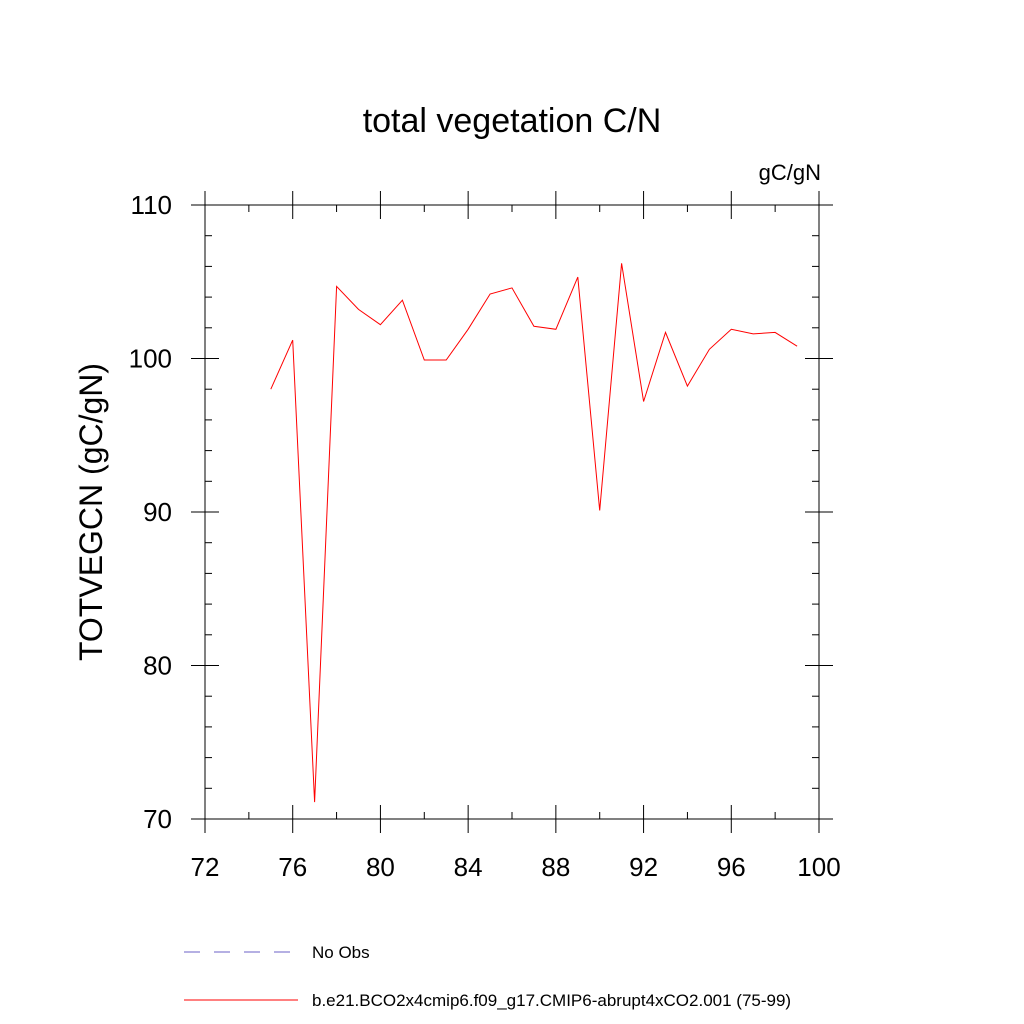 The height and width of the screenshot is (1024, 1024). What do you see at coordinates (341, 952) in the screenshot?
I see `legend-label-no-obs: No Obs` at bounding box center [341, 952].